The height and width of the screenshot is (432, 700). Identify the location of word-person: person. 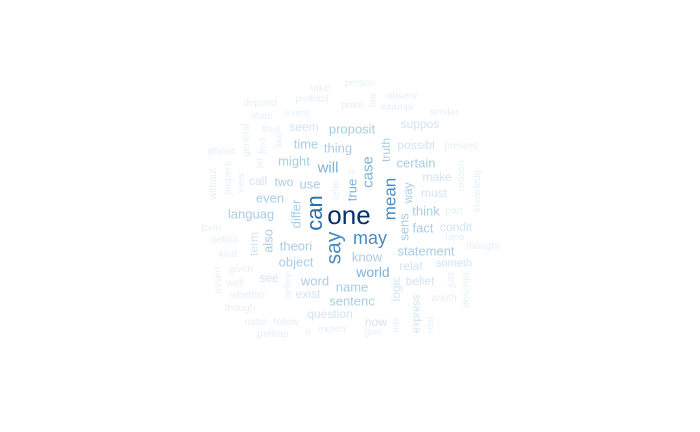
(360, 83).